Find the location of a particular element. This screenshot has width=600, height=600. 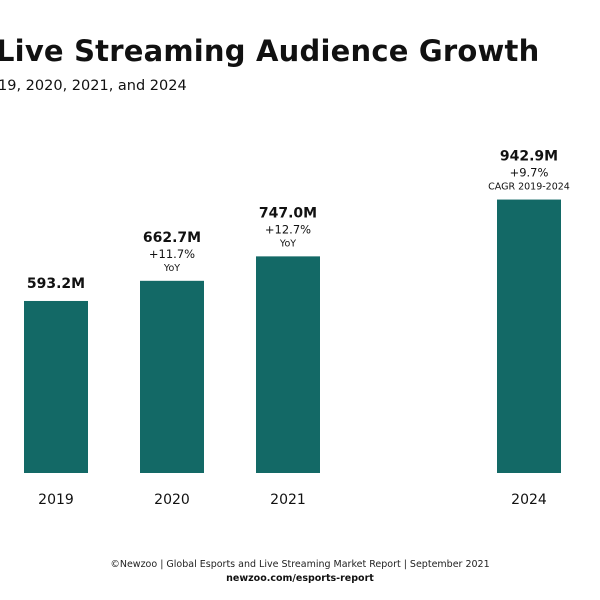

value-label-2019: 593.2M is located at coordinates (56, 284).